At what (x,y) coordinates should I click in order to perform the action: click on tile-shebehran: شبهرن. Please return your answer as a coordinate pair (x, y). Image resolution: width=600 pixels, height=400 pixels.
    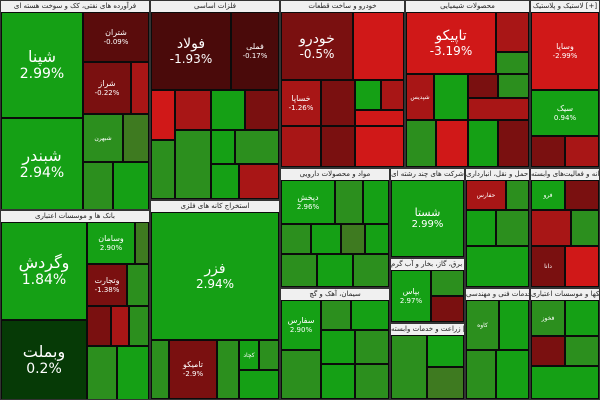
    Looking at the image, I should click on (103, 138).